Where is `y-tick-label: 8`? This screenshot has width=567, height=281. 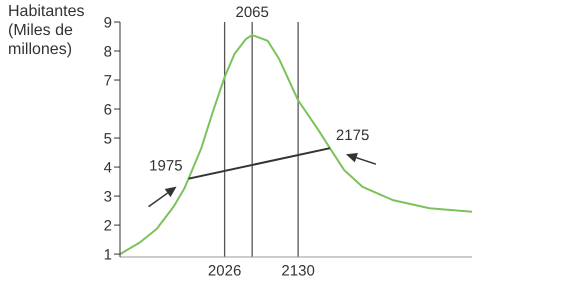
y-tick-label: 8 is located at coordinates (108, 51).